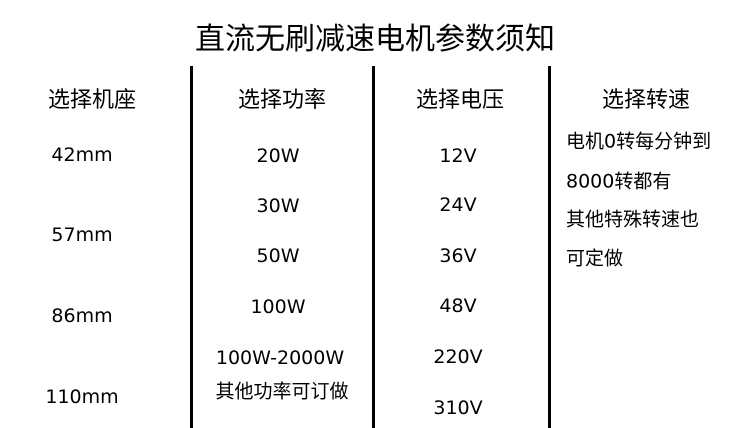  I want to click on voltage-item: 36V, so click(458, 256).